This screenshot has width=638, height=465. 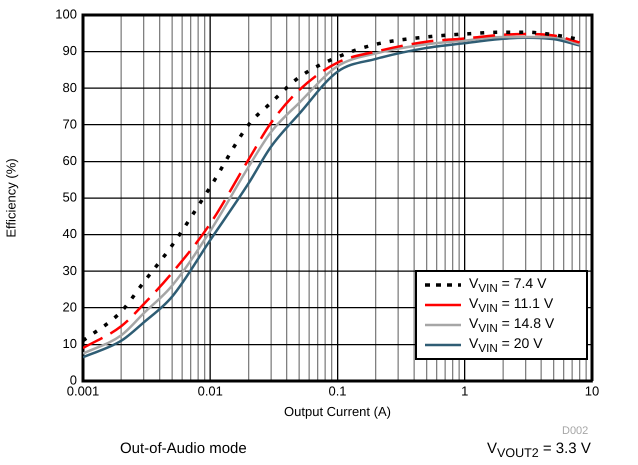 I want to click on x-axis-title: Output Current (A), so click(x=337, y=411).